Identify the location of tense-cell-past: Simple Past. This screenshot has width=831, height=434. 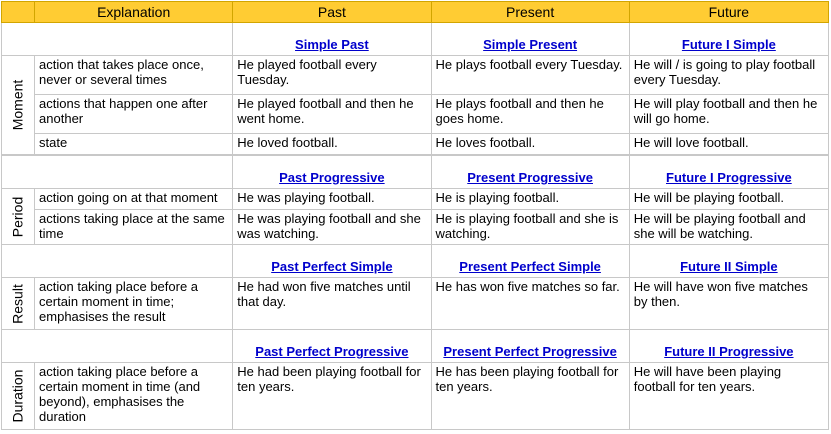
(332, 39).